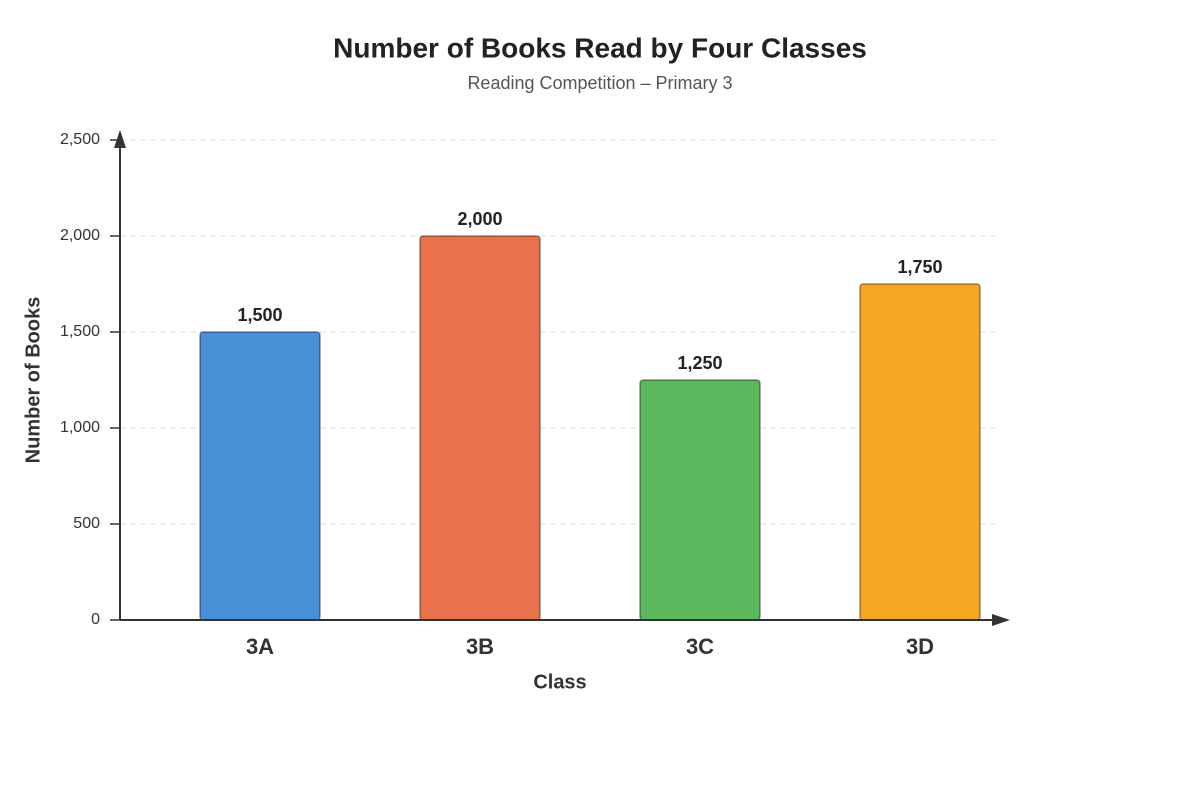 The height and width of the screenshot is (800, 1200). What do you see at coordinates (699, 363) in the screenshot?
I see `value-label: 1,250` at bounding box center [699, 363].